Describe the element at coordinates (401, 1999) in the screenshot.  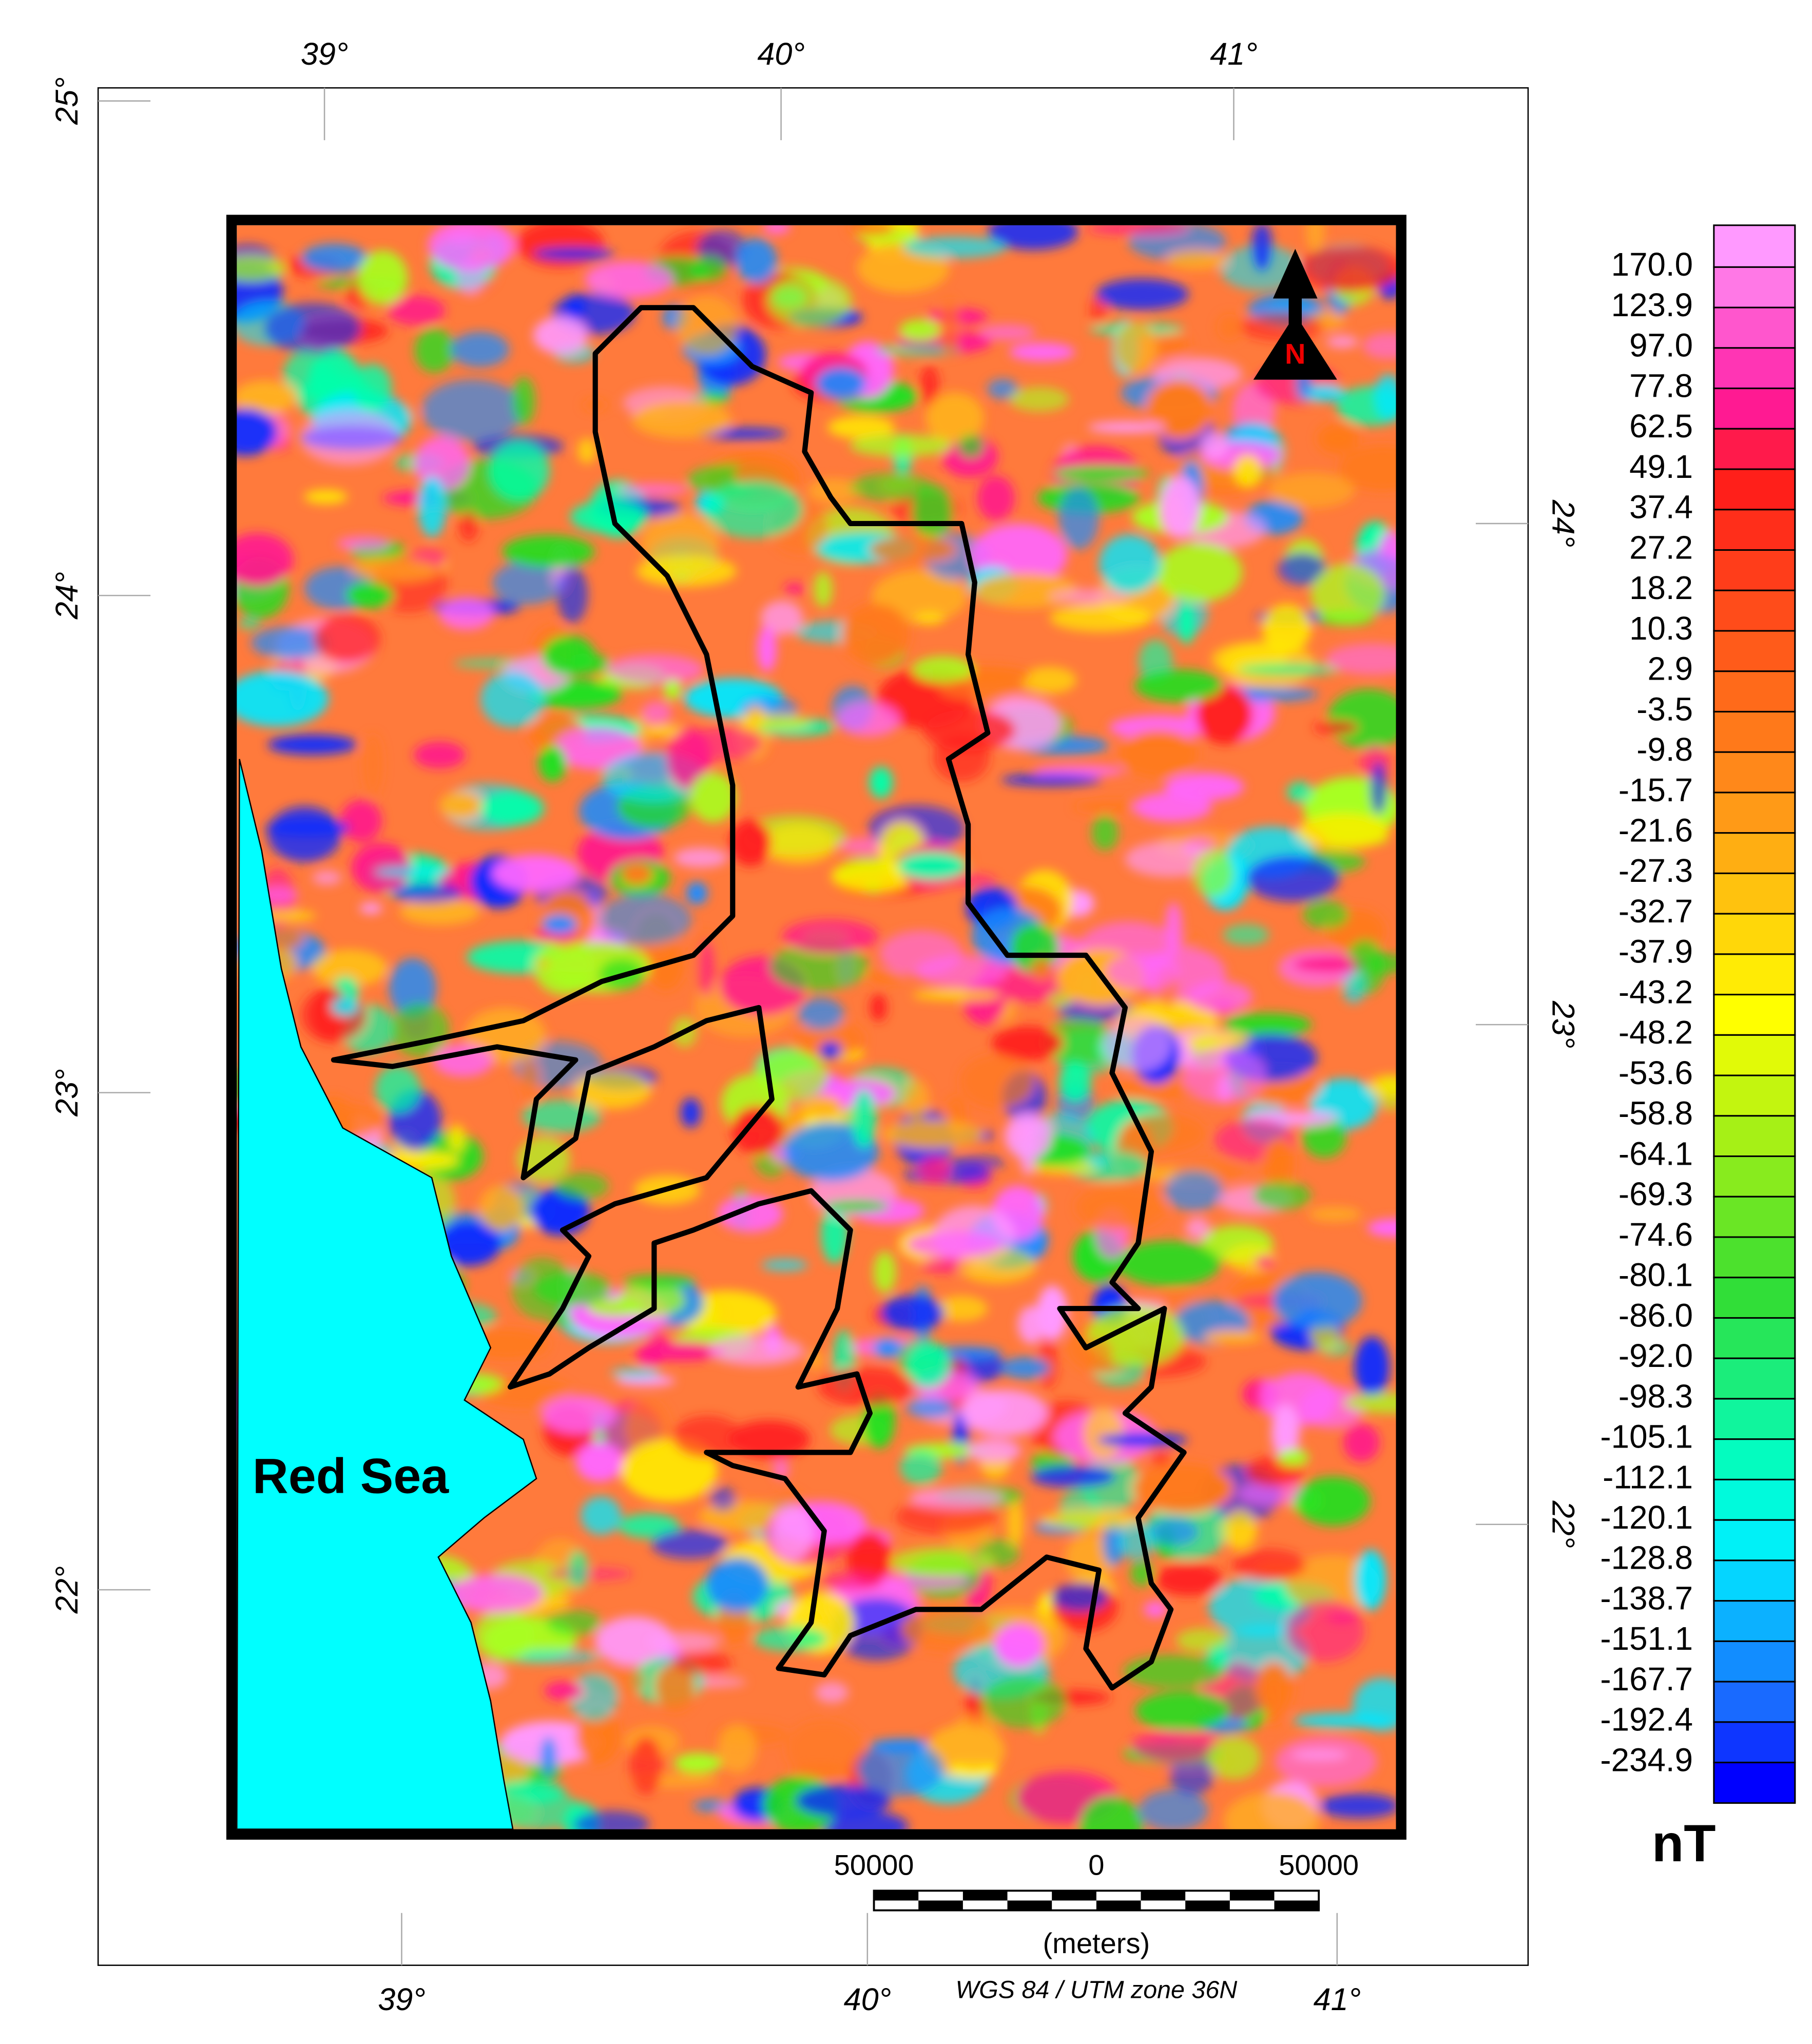
I see `bottom-tick-label: 39°` at that location.